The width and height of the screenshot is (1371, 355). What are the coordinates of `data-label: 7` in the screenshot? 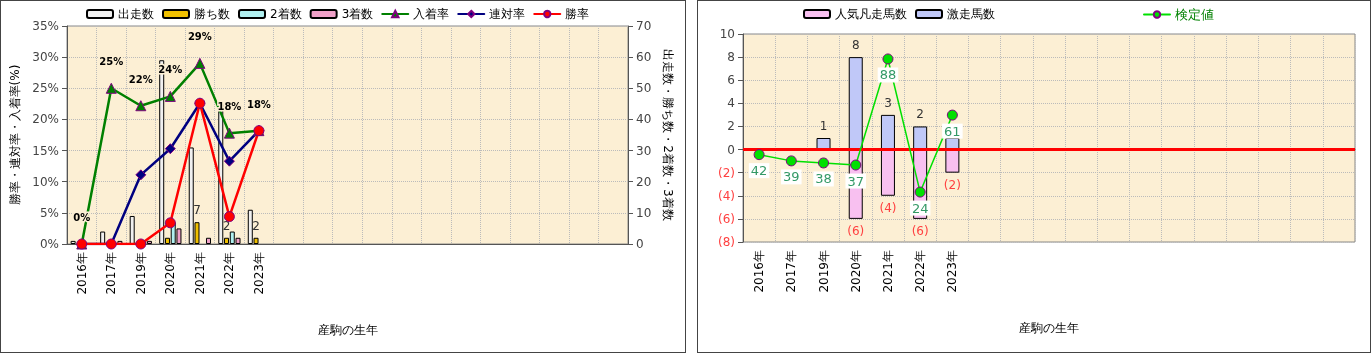 It's located at (197, 210).